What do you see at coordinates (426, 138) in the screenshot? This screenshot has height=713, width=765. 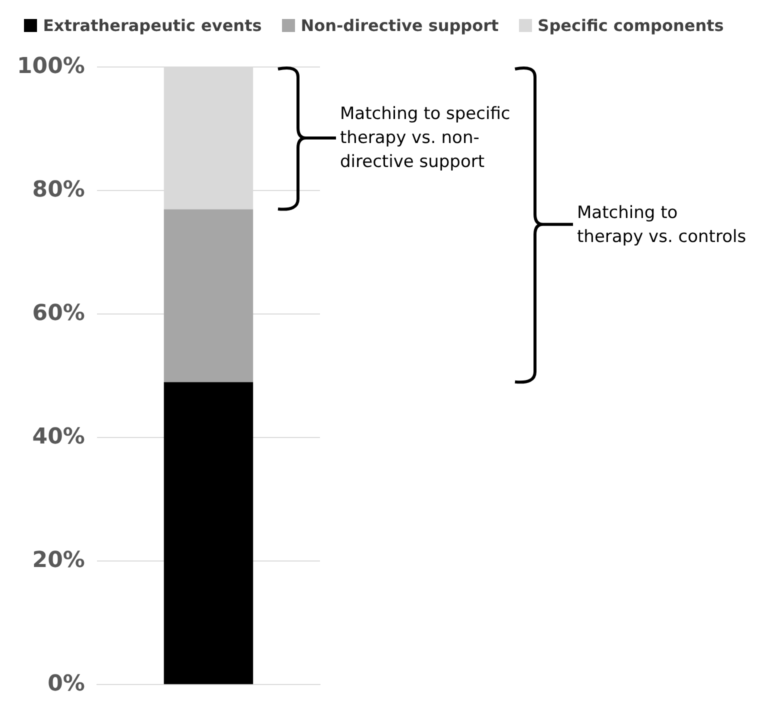 I see `text: Matching to specific therapy vs. non-directive support` at bounding box center [426, 138].